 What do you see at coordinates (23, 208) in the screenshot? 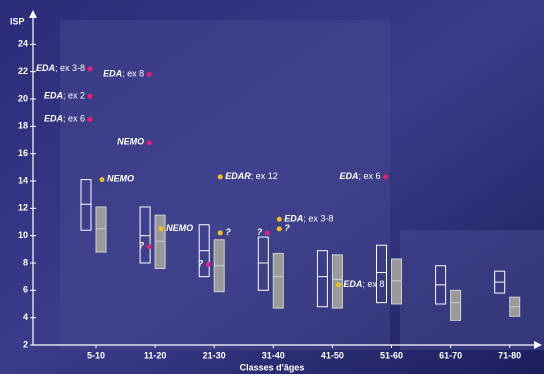
I see `y-tick-label: 12` at bounding box center [23, 208].